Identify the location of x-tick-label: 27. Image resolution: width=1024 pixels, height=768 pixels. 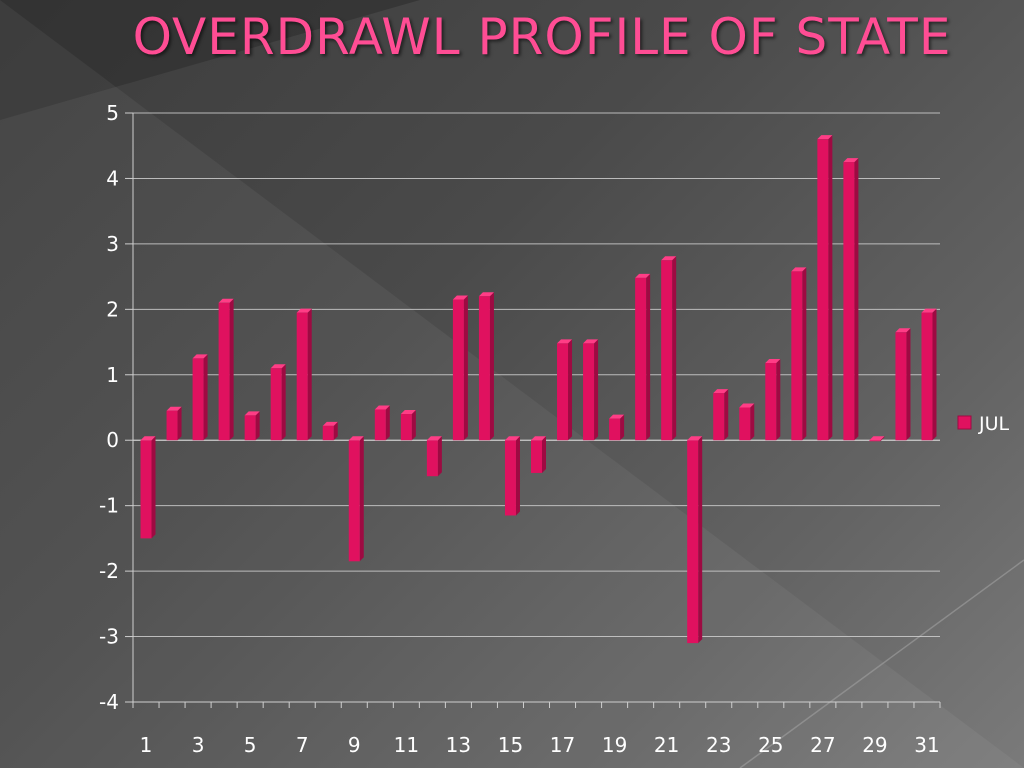
(822, 745).